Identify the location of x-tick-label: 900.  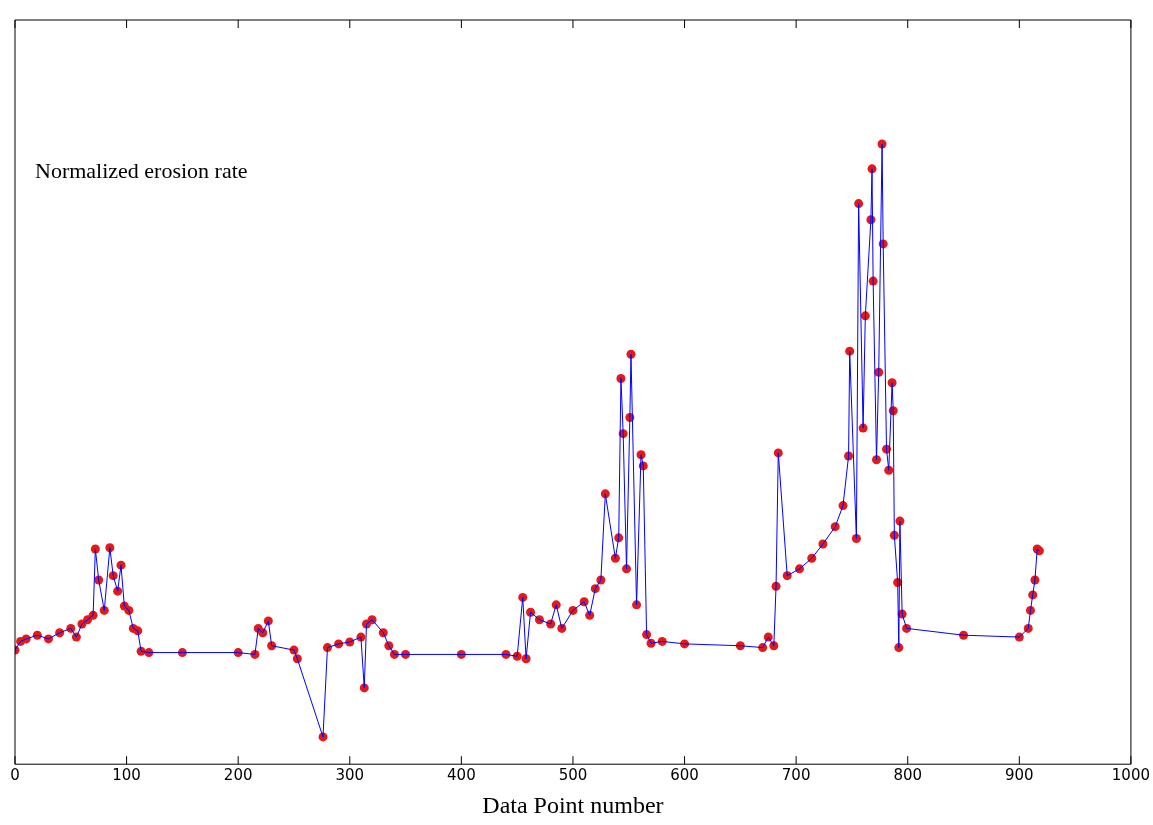
(1019, 775).